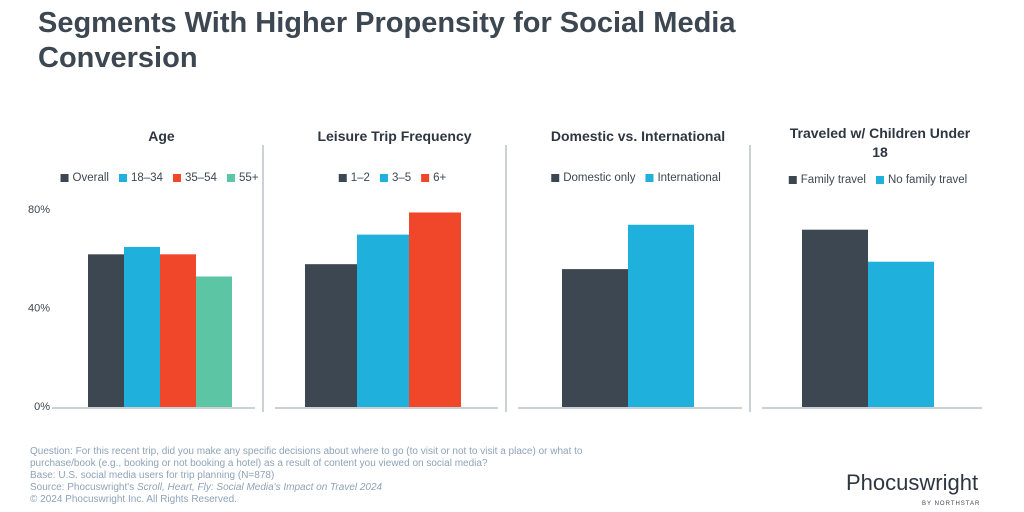 The height and width of the screenshot is (512, 1024). Describe the element at coordinates (833, 180) in the screenshot. I see `legend-label: Family travel` at that location.